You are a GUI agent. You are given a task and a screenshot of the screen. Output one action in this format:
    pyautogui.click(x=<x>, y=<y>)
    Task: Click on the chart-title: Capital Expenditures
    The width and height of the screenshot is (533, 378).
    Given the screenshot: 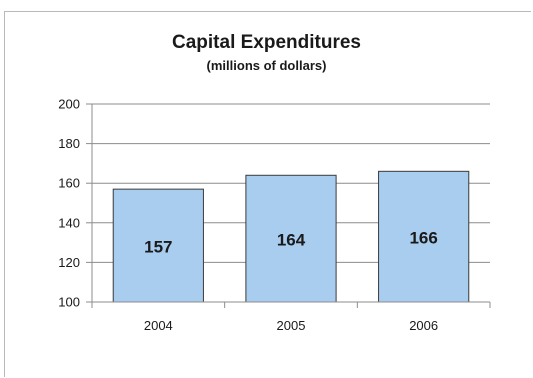 What is the action you would take?
    pyautogui.click(x=266, y=42)
    